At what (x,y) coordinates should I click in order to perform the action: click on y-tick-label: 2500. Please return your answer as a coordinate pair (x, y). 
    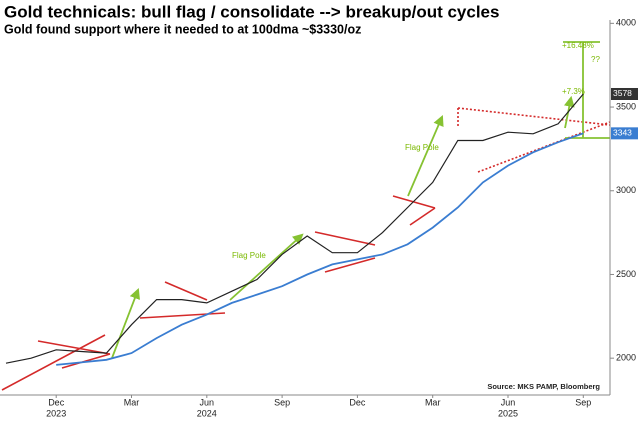
    Looking at the image, I should click on (626, 274).